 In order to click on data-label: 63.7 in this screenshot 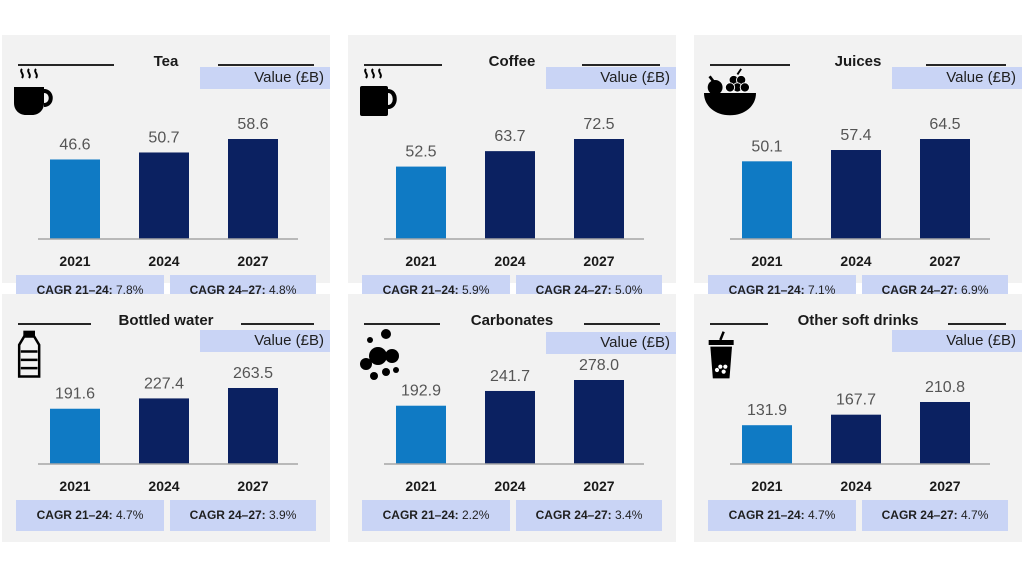, I will do `click(509, 136)`.